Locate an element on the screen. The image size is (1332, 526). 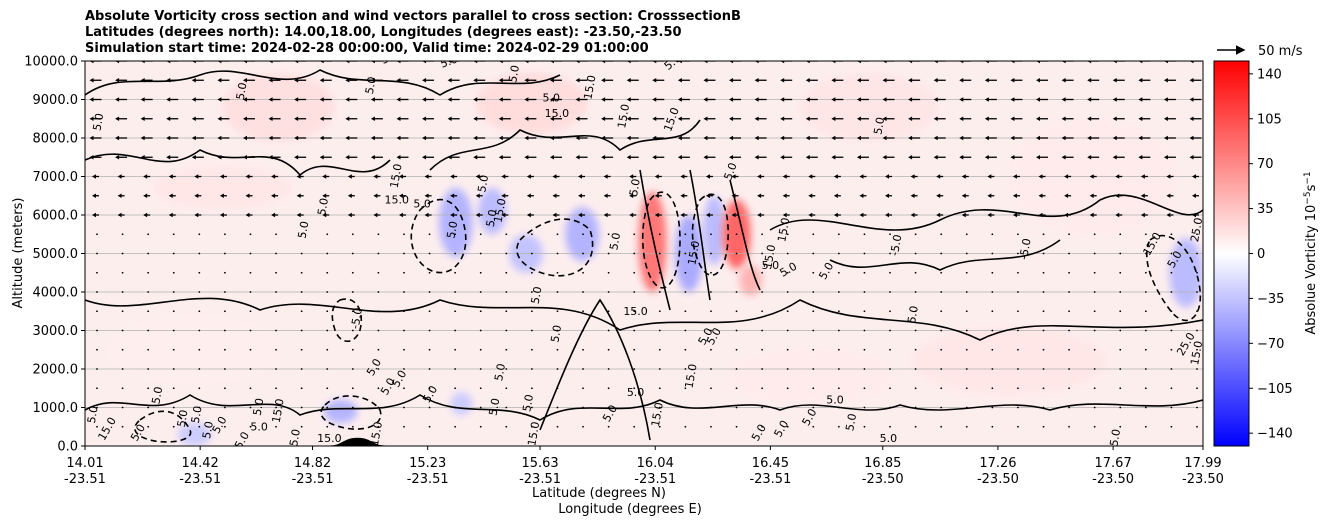
x-tick-label-lat: 16.45 is located at coordinates (770, 463).